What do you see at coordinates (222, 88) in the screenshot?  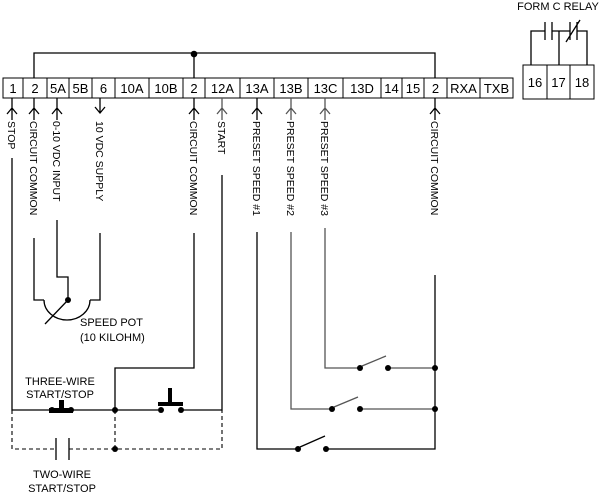 I see `terminal-label: 12A` at bounding box center [222, 88].